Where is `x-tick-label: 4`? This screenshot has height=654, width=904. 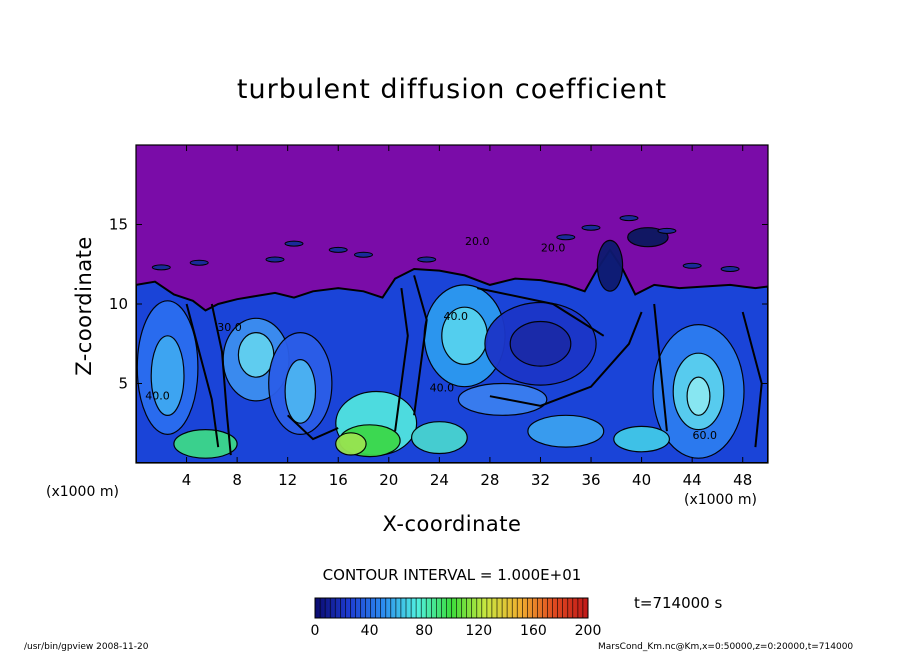 x-tick-label: 4 is located at coordinates (187, 480).